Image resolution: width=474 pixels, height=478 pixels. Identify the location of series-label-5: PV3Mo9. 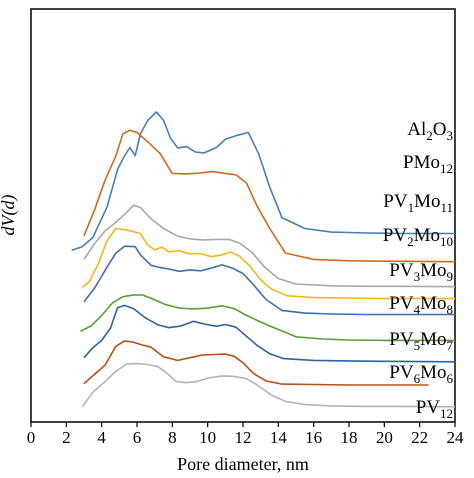
(421, 272).